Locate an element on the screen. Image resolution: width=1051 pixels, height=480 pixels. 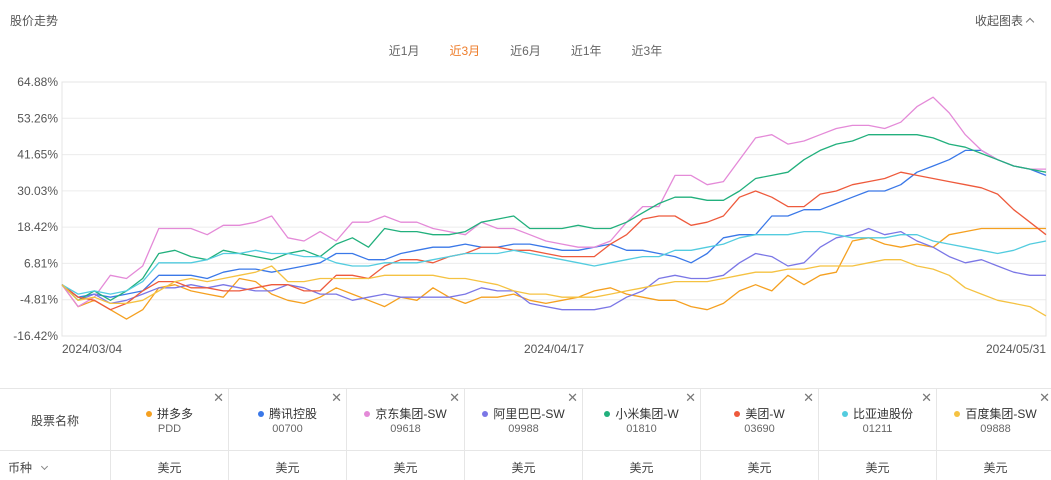
x-tick-label: 2024/04/17 is located at coordinates (554, 349).